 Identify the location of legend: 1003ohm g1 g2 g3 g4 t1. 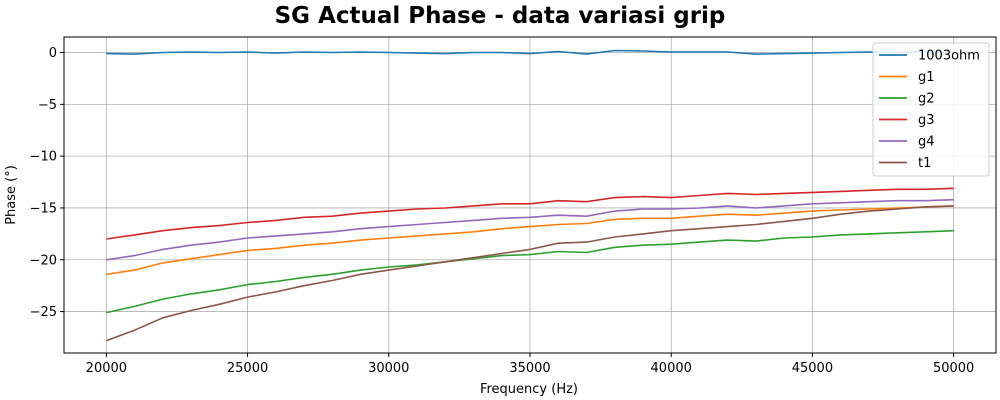
(931, 109).